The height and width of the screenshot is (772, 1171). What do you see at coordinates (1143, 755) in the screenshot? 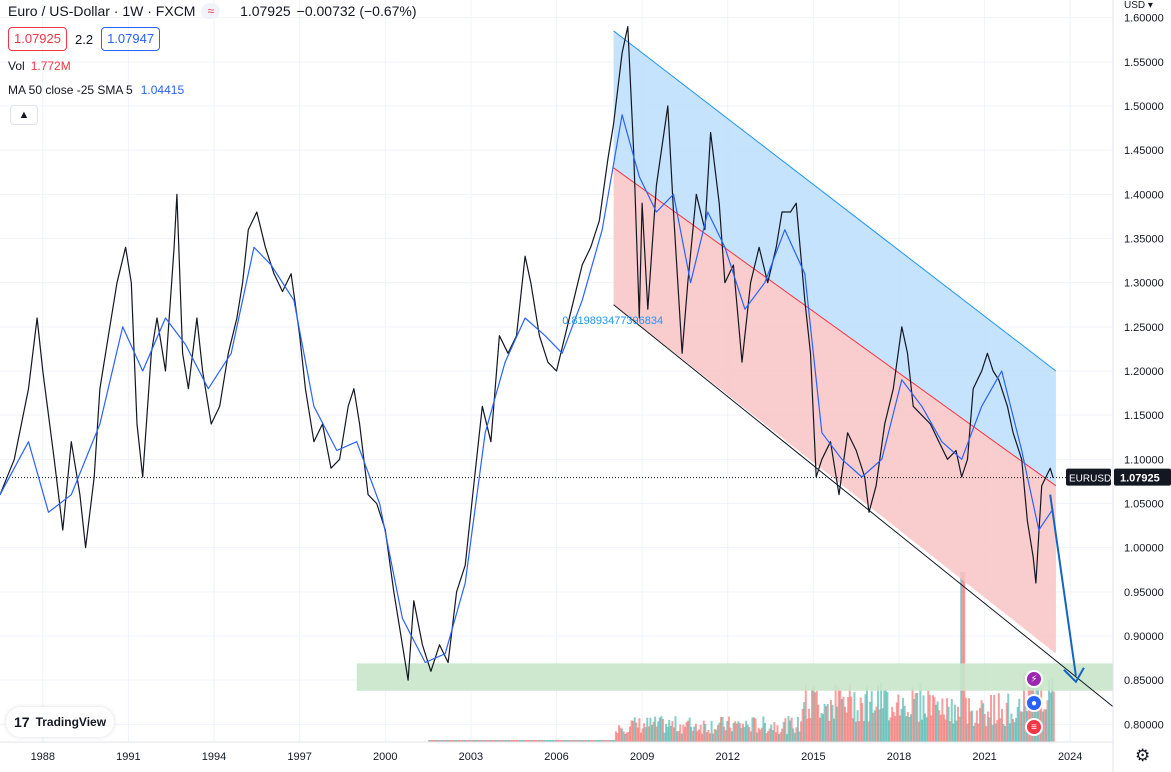
I see `gear-icon: ⚙` at bounding box center [1143, 755].